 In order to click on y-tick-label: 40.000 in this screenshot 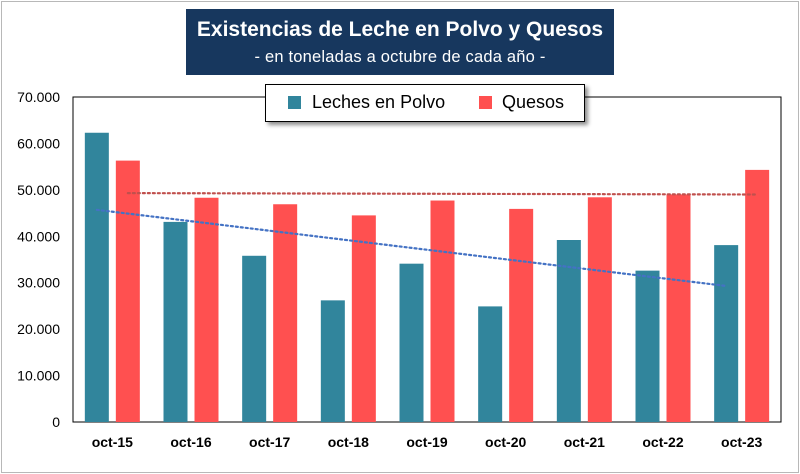, I will do `click(38, 236)`.